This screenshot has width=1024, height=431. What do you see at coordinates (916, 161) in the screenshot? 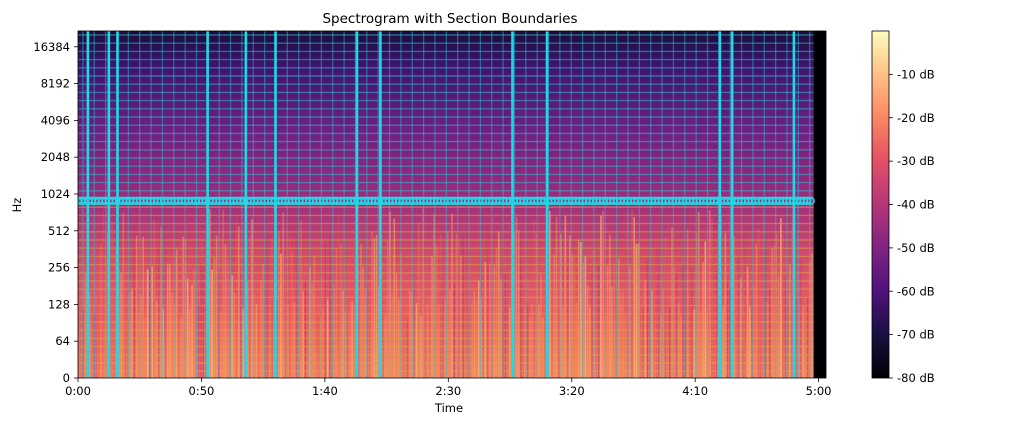
I see `colorbar-tick-label: -30 dB` at bounding box center [916, 161].